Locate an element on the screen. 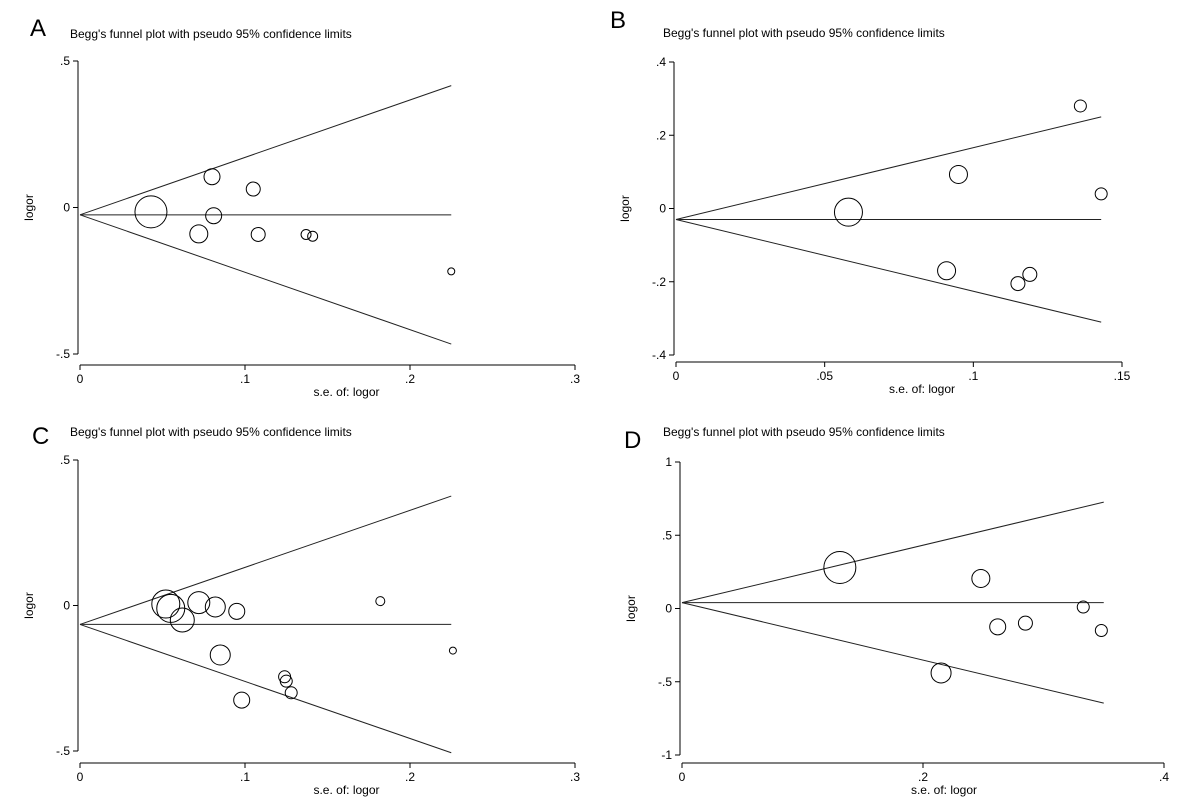 This screenshot has width=1200, height=811. y-tick-label: 1 is located at coordinates (668, 462).